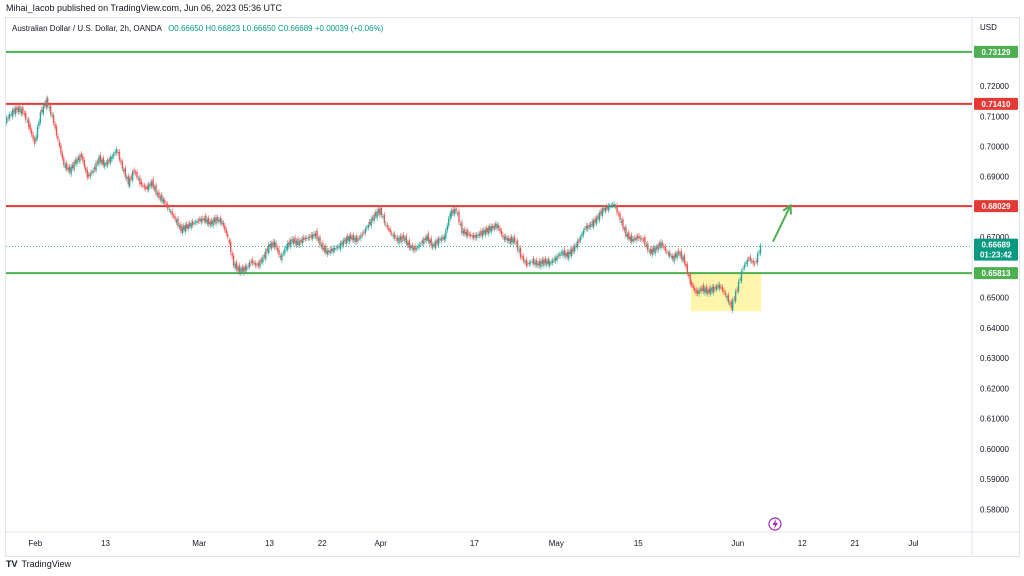  Describe the element at coordinates (46, 564) in the screenshot. I see `tradingview-wordmark: TradingView` at that location.